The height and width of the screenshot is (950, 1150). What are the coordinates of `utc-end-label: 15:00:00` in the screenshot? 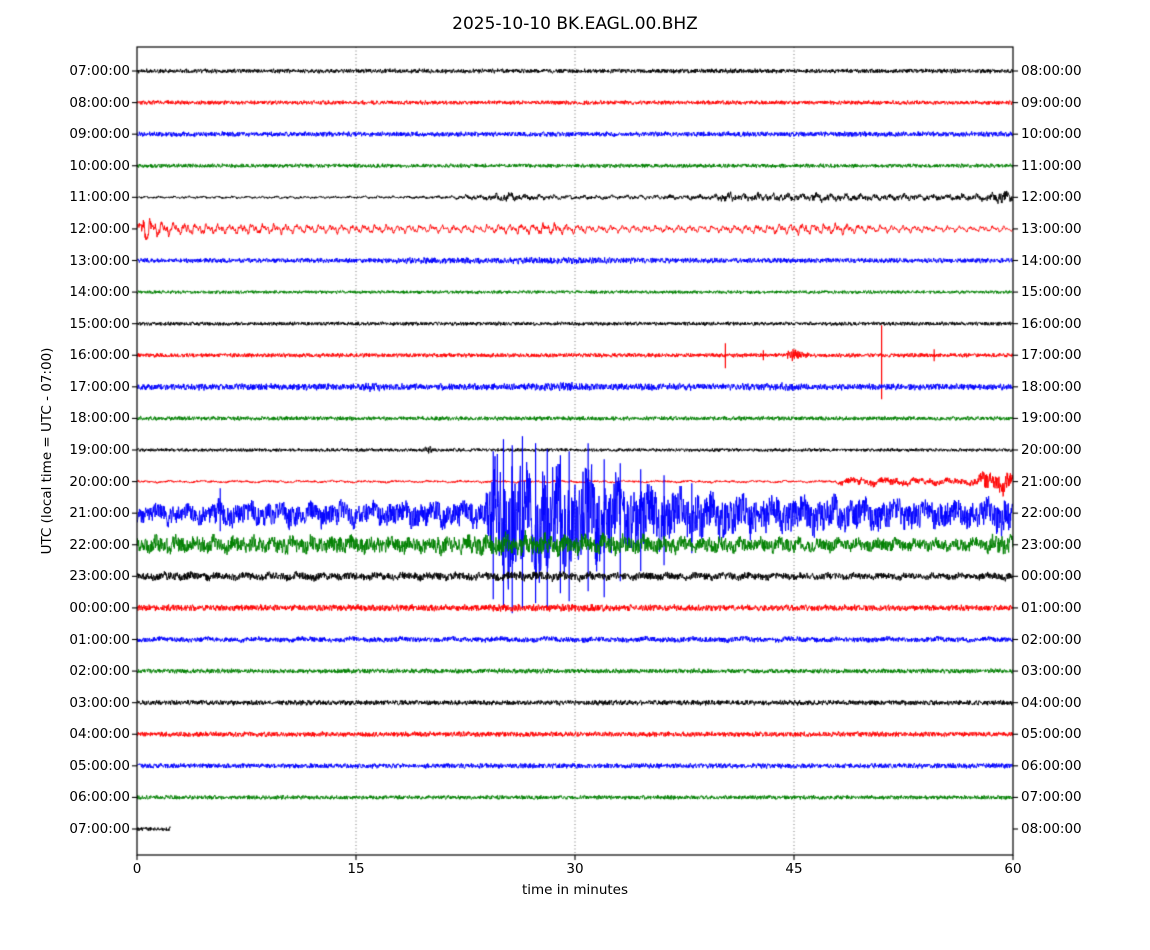 It's located at (1051, 292).